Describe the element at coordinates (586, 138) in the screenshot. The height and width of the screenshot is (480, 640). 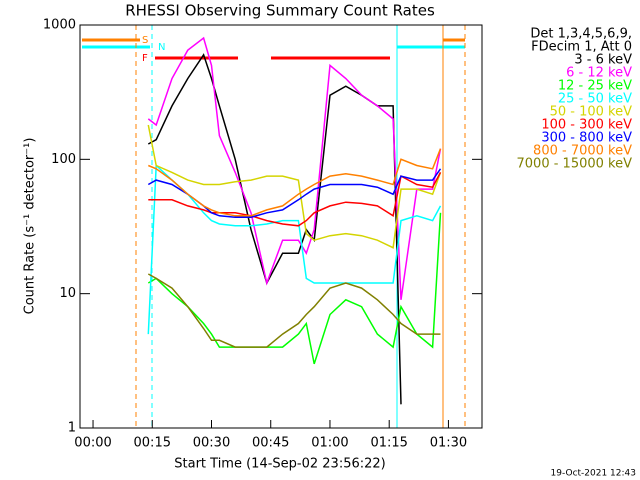
I see `legend-entry: 300 - 800 keV` at that location.